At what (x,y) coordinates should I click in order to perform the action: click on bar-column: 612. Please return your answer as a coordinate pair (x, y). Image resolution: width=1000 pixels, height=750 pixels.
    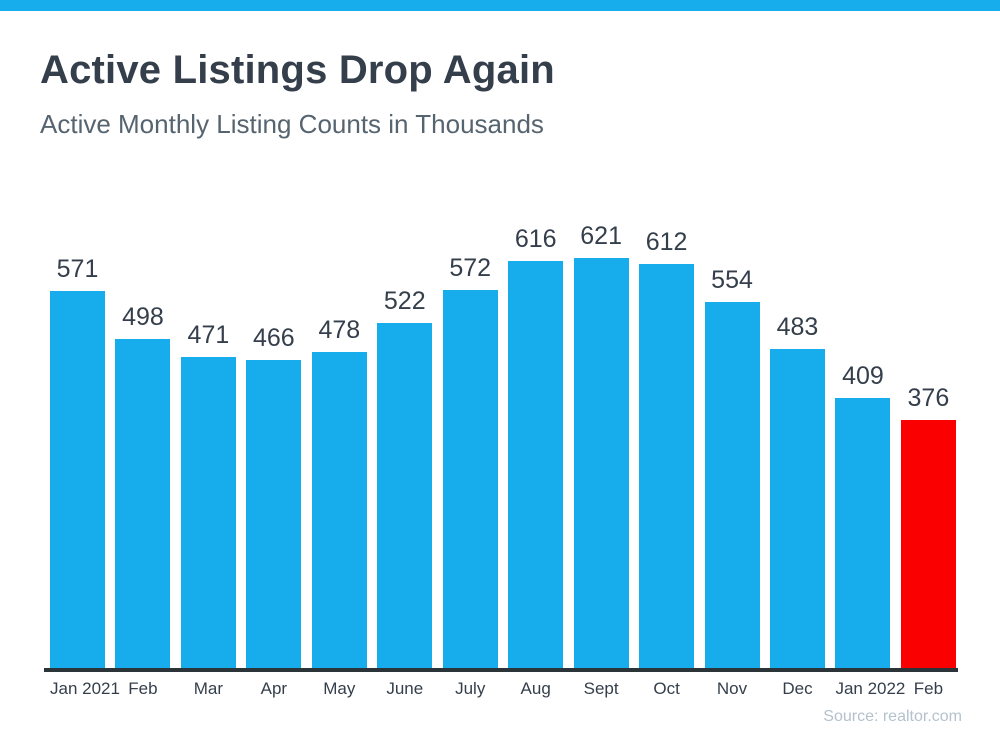
    Looking at the image, I should click on (667, 438).